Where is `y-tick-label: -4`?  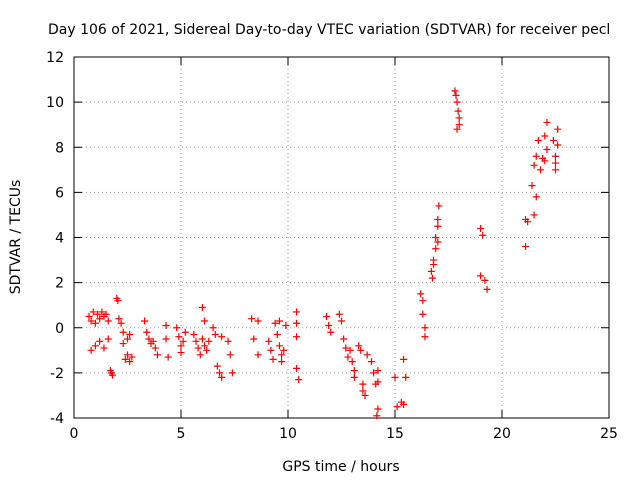 y-tick-label: -4 is located at coordinates (57, 419).